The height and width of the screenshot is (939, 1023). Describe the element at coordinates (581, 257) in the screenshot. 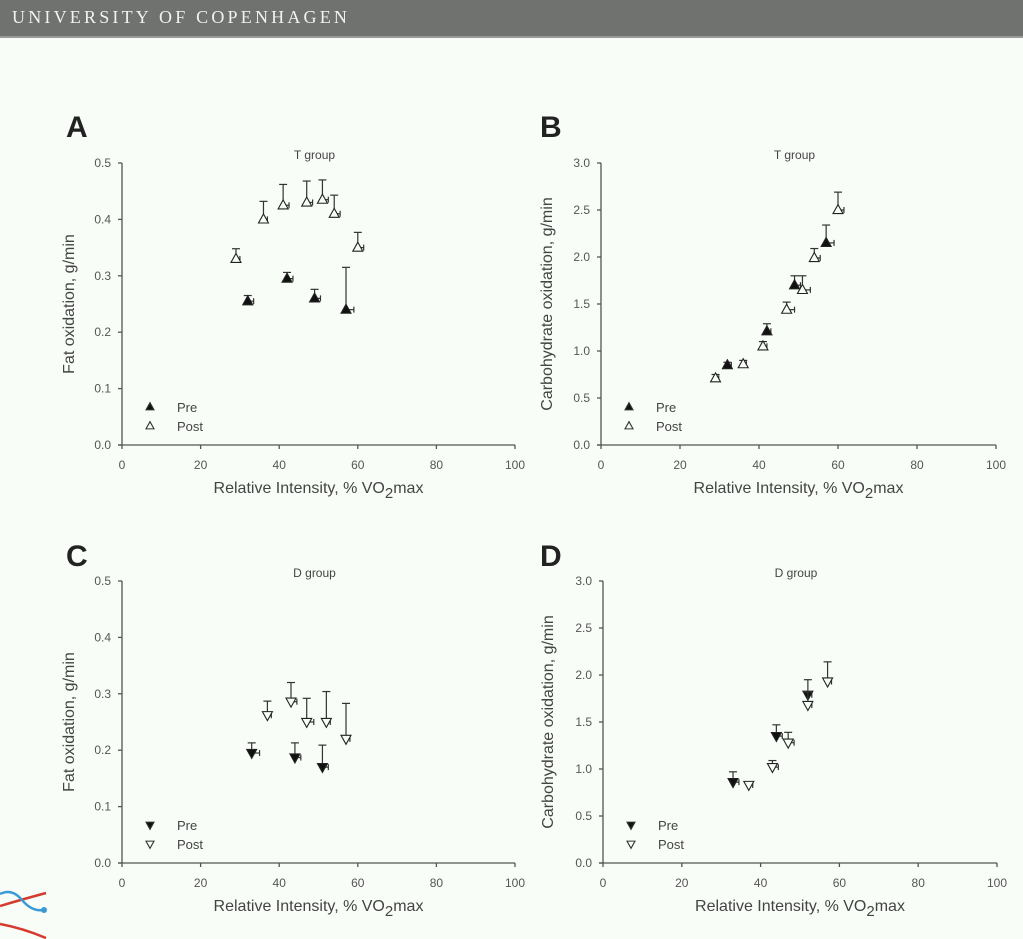

I see `y-tick-label: 2.0` at that location.